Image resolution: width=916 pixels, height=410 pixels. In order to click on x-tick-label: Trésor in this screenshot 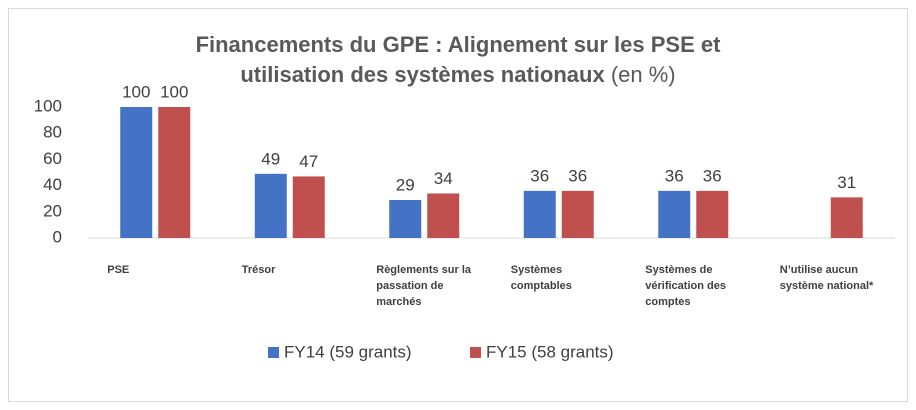, I will do `click(258, 270)`.